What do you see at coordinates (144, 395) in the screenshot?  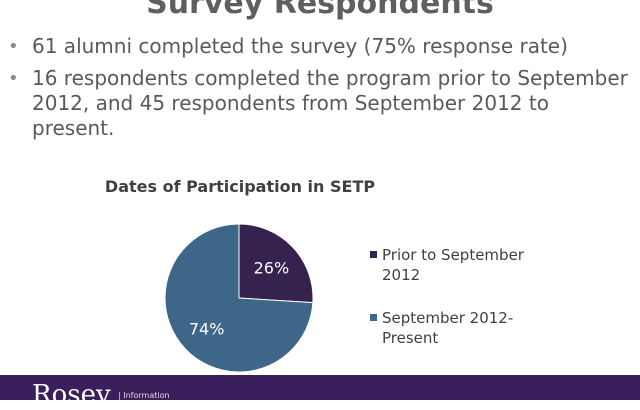 I see `logo-subtitle: | Information` at bounding box center [144, 395].